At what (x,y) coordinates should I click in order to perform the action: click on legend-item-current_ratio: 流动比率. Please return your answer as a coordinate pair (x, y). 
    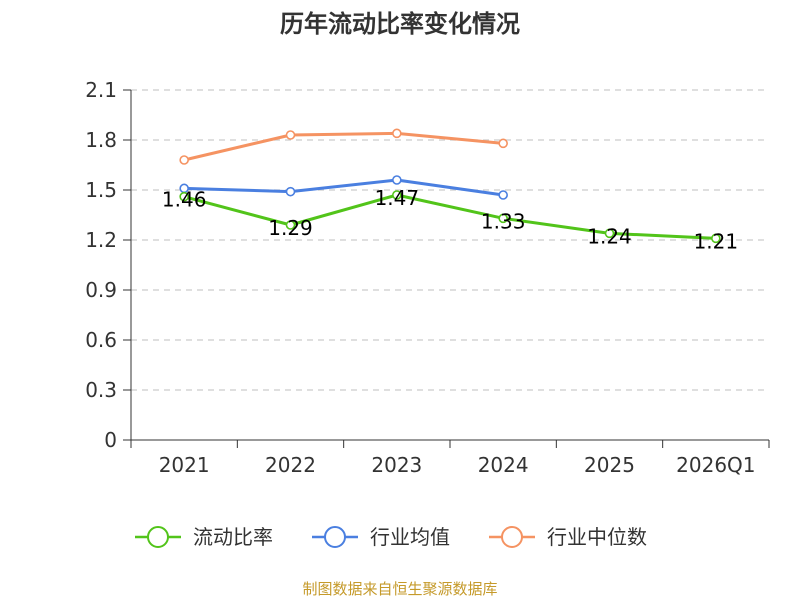
    Looking at the image, I should click on (204, 537).